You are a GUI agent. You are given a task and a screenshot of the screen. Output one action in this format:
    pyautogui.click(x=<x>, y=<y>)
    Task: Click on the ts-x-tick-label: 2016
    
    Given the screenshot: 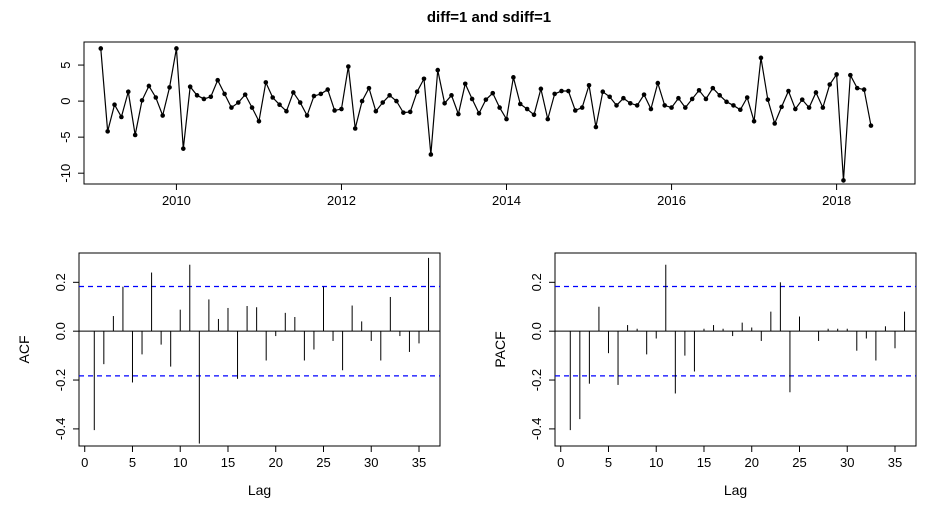 What is the action you would take?
    pyautogui.click(x=671, y=200)
    